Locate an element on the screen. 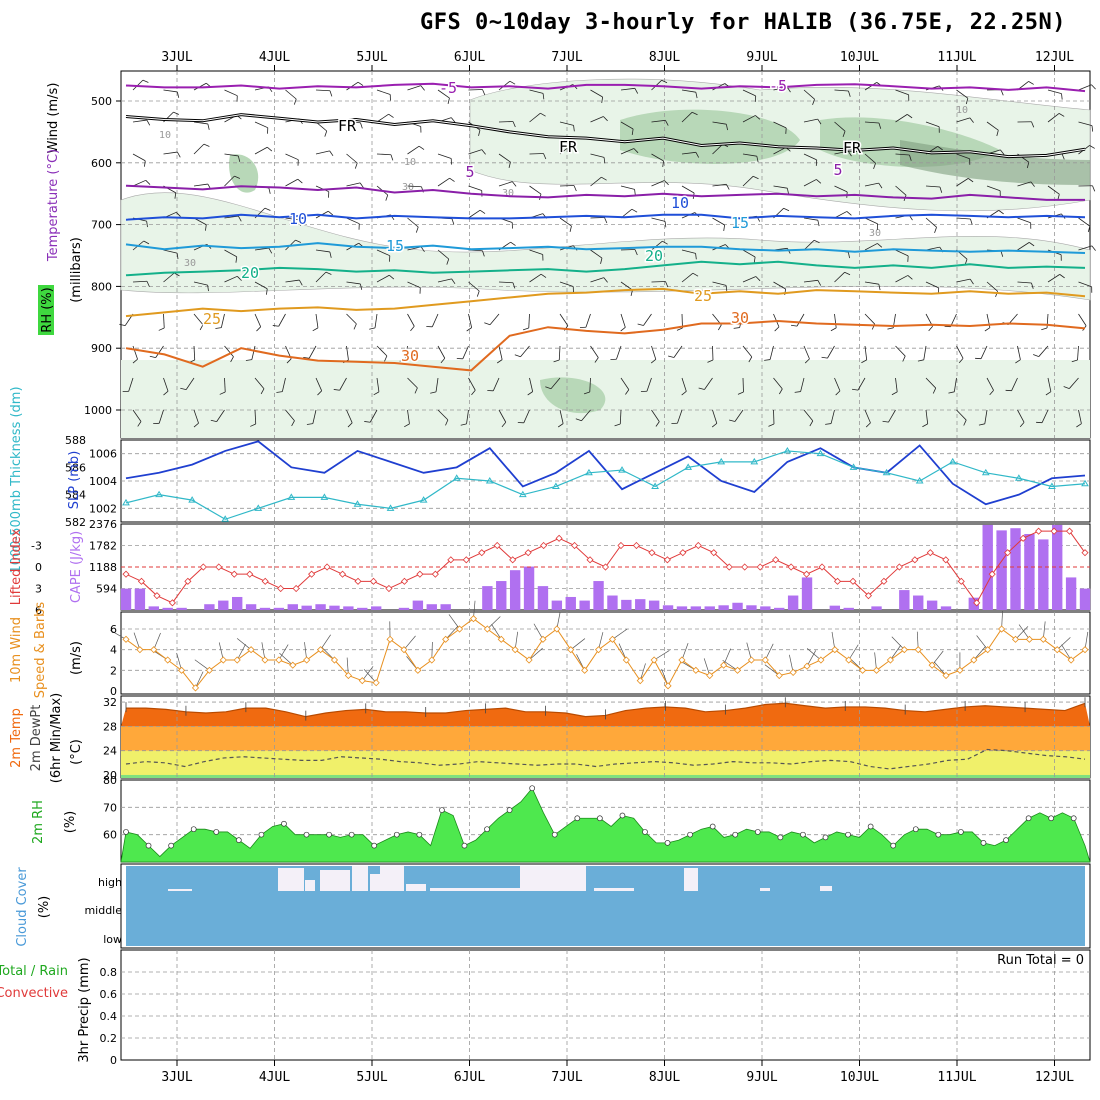 Image resolution: width=1100 pixels, height=1100 pixels. rh-region is located at coordinates (244, 173).